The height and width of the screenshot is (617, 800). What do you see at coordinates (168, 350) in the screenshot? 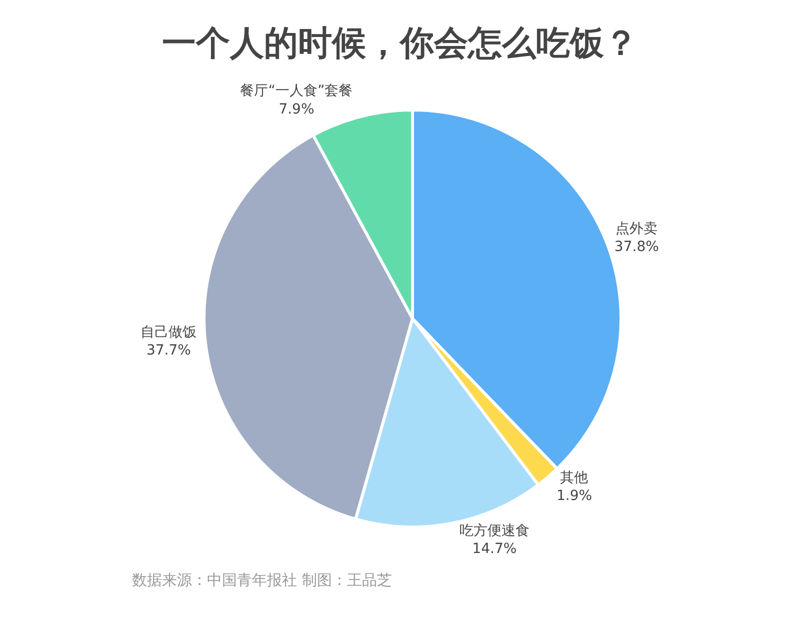
I see `data-label: 37.7%` at bounding box center [168, 350].